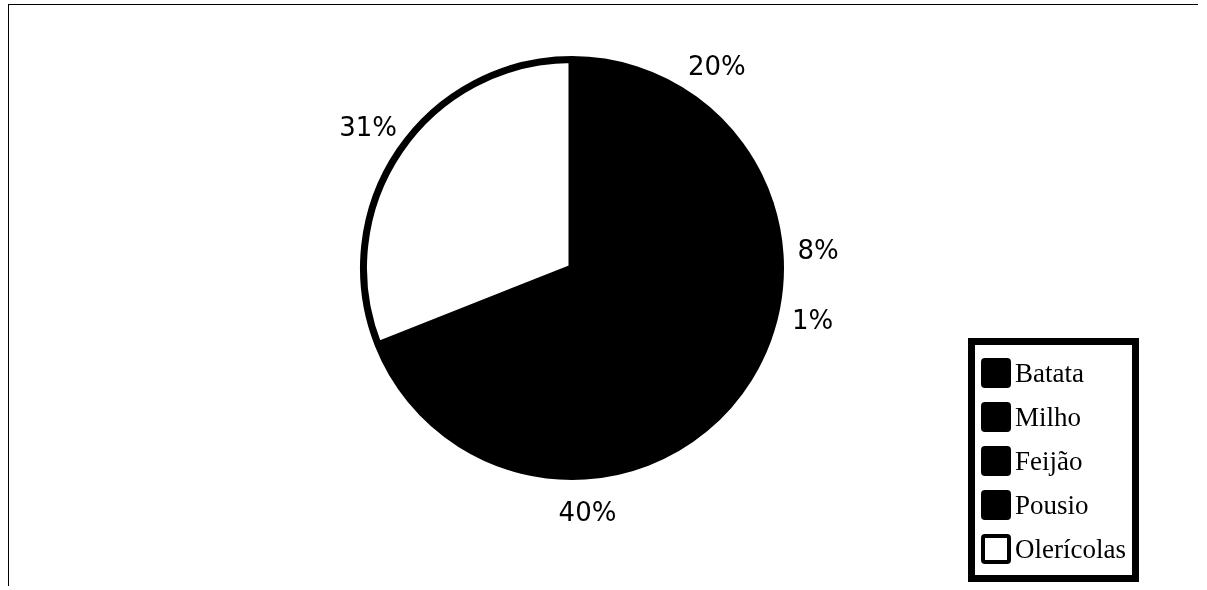  I want to click on legend-label: Feijão, so click(1049, 461).